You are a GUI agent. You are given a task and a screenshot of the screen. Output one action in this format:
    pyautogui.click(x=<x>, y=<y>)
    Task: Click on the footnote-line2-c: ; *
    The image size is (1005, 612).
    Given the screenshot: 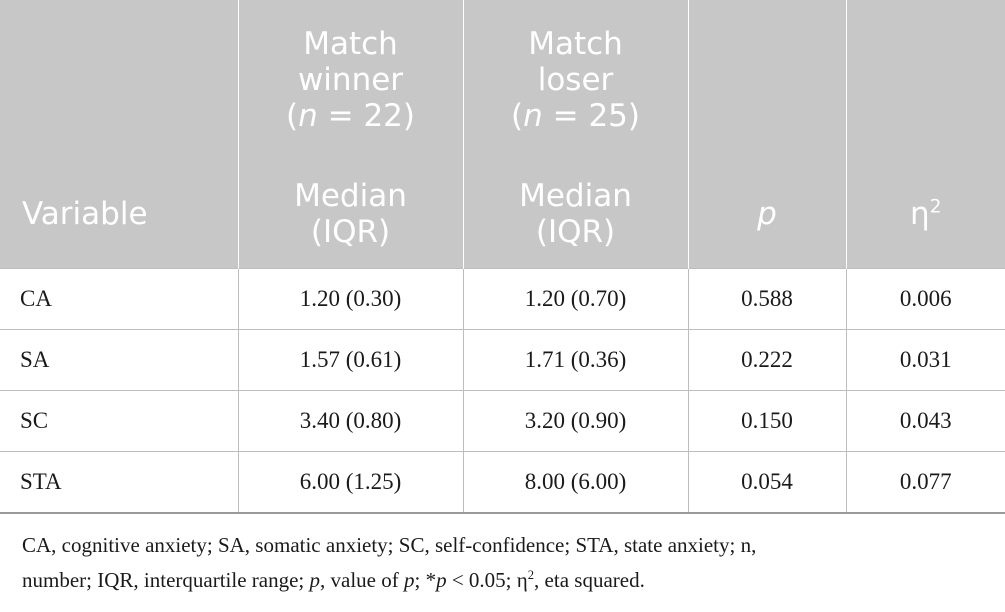 What is the action you would take?
    pyautogui.click(x=425, y=580)
    